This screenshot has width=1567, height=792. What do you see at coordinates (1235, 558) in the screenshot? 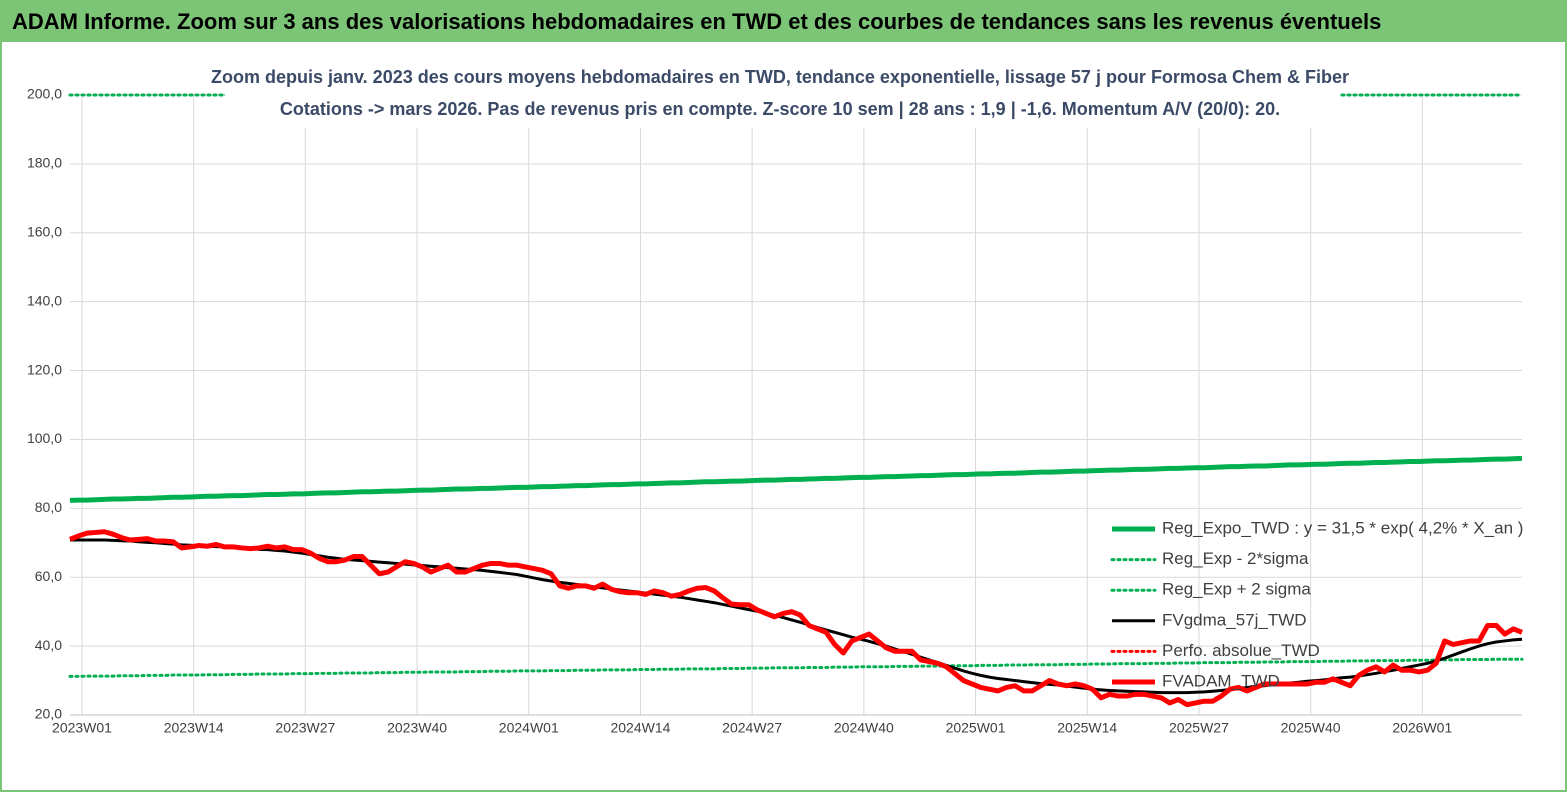
I see `legend-label: Reg_Exp - 2*sigma` at bounding box center [1235, 558].